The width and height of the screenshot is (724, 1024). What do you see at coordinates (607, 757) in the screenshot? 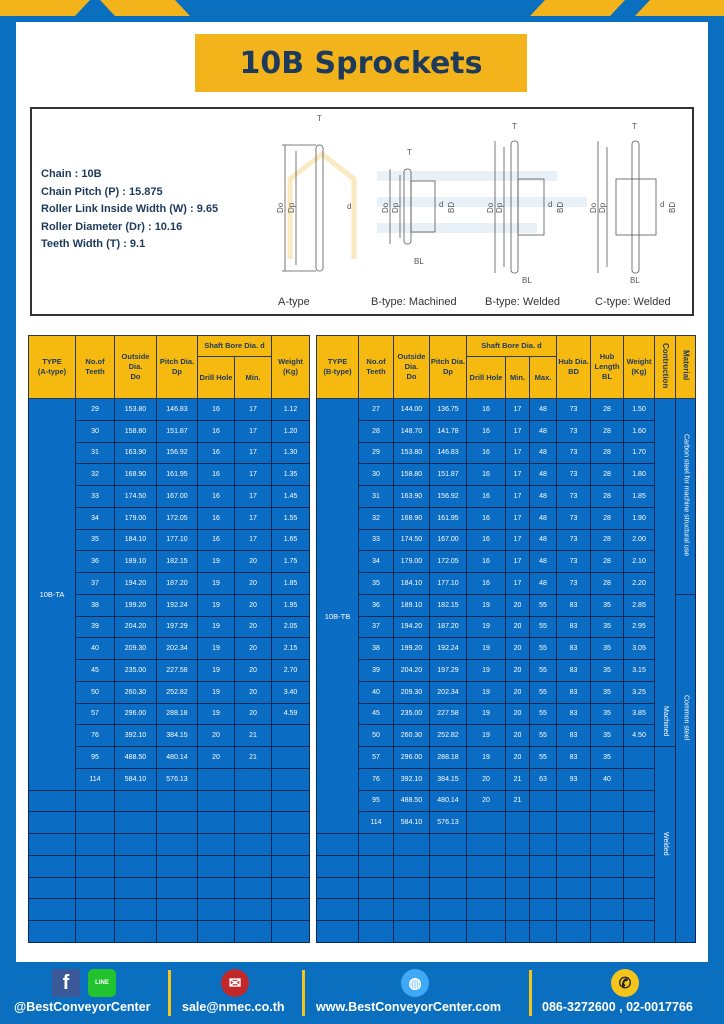
I see `table-cell: 35` at bounding box center [607, 757].